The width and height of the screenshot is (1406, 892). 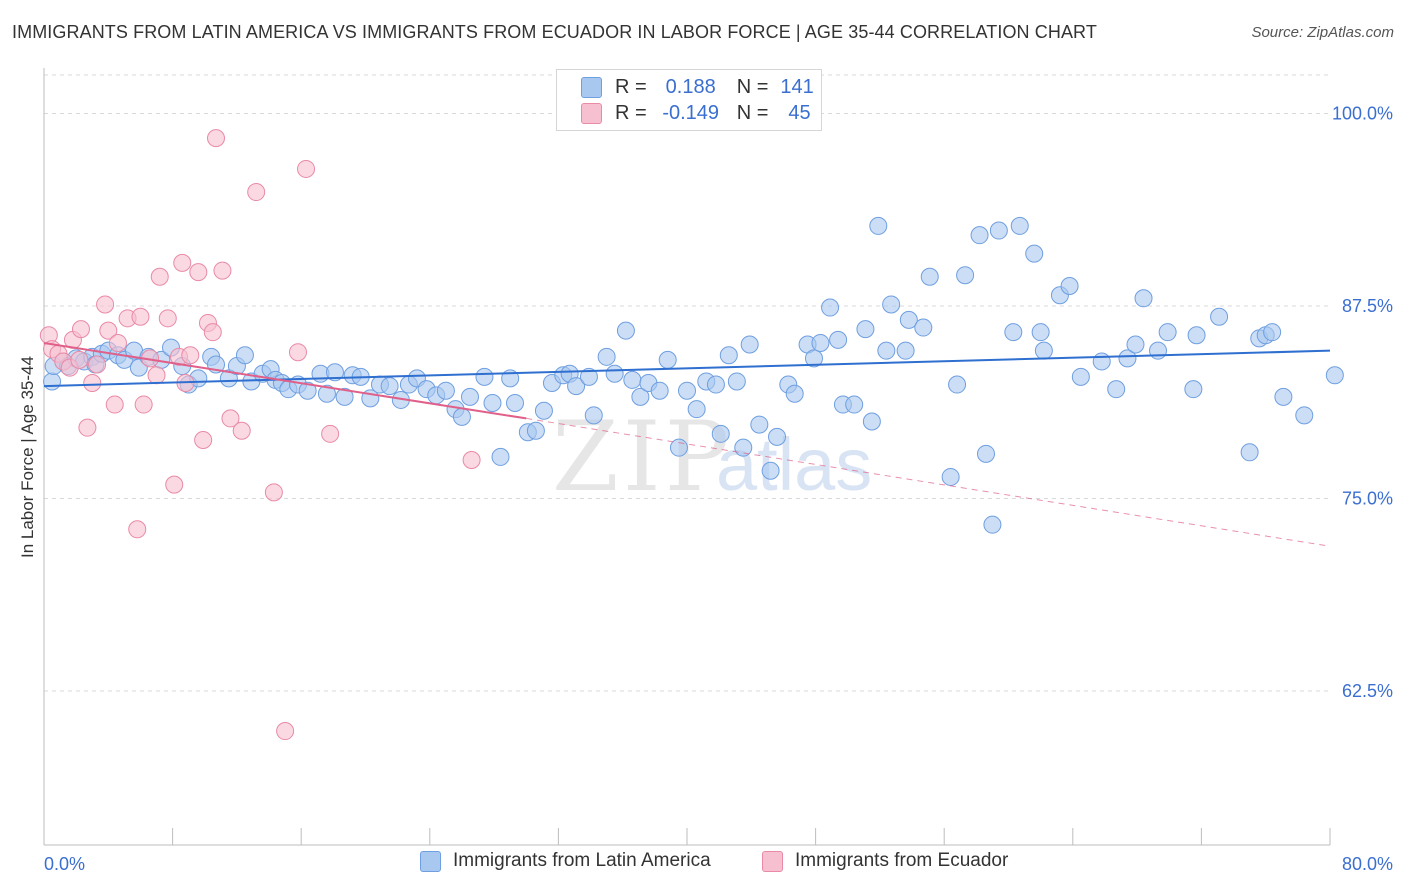 I want to click on legend-label: Immigrants from Ecuador, so click(x=902, y=860).